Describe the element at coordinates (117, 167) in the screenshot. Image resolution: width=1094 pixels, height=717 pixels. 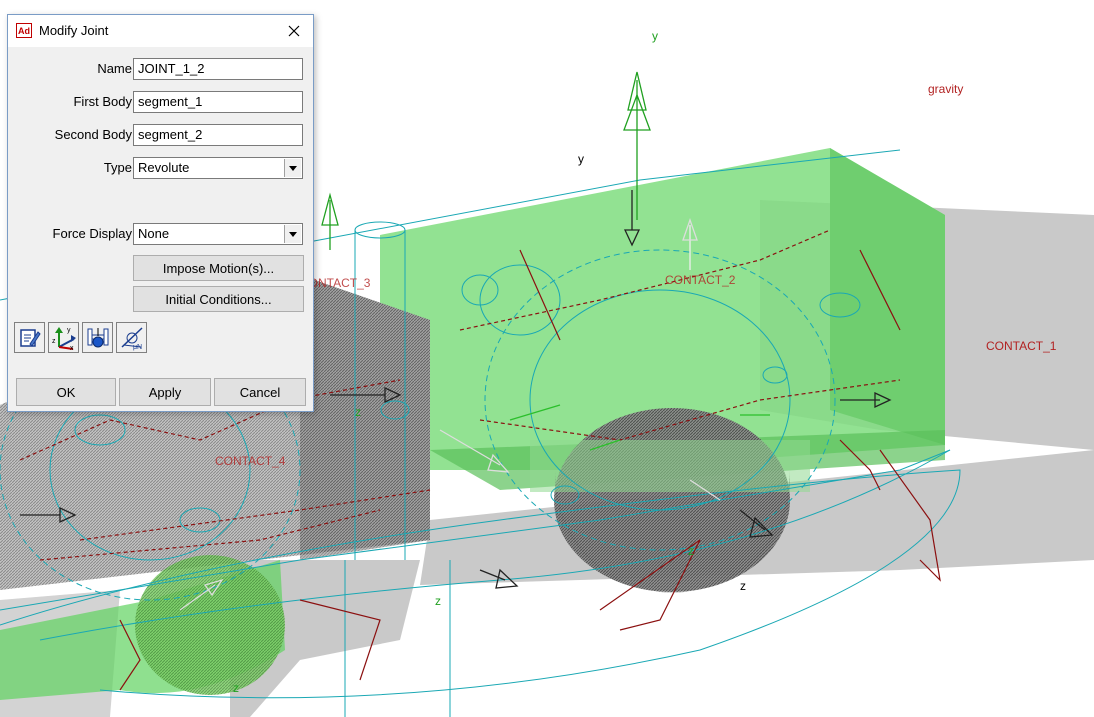
I see `type-label: Type` at that location.